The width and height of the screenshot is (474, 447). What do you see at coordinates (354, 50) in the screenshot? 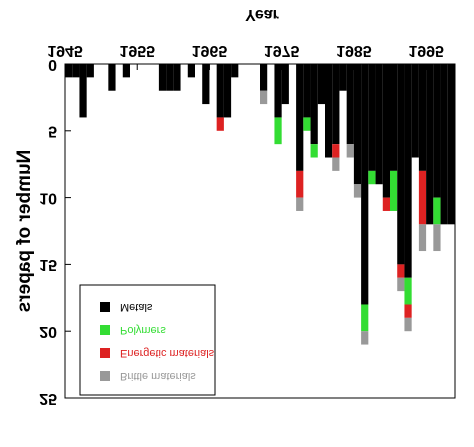
I see `x-tick-label: 1985` at bounding box center [354, 50].